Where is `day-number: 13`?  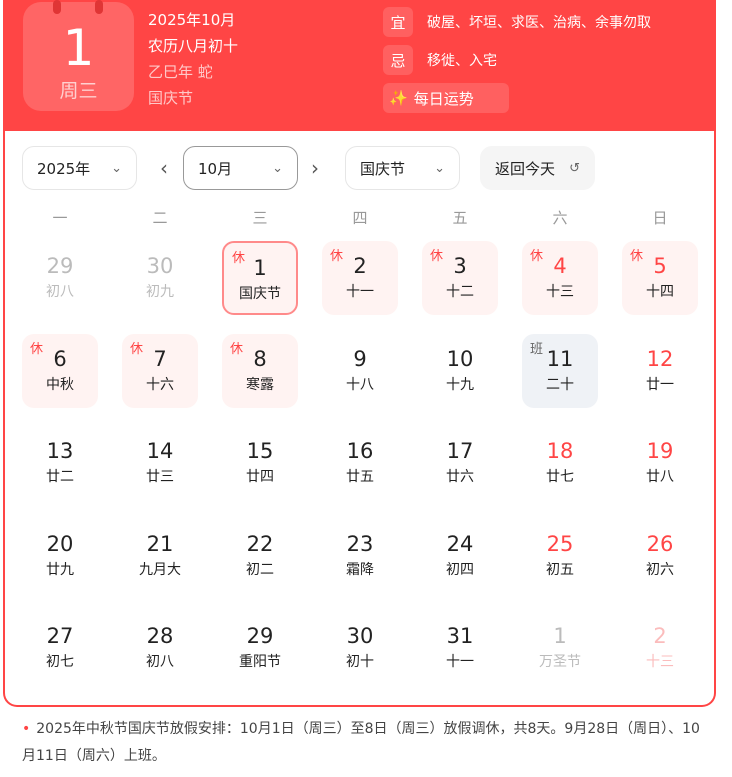
day-number: 13 is located at coordinates (60, 451).